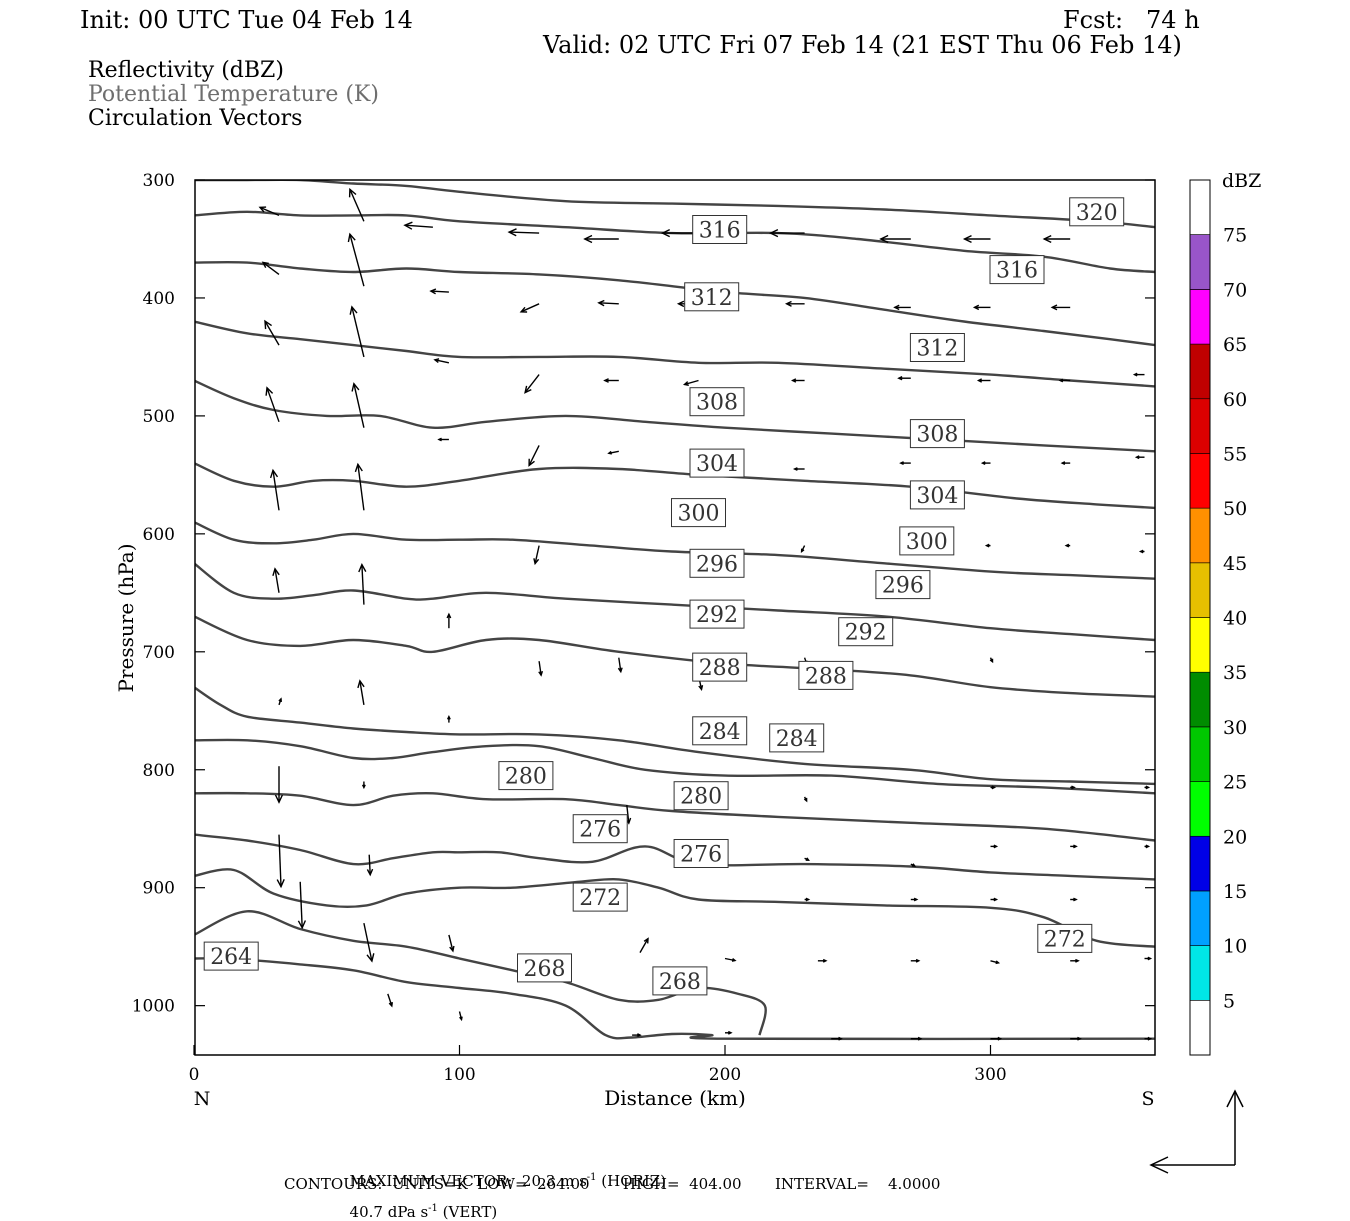 The width and height of the screenshot is (1350, 1221). Describe the element at coordinates (720, 231) in the screenshot. I see `svg-text: 316` at that location.